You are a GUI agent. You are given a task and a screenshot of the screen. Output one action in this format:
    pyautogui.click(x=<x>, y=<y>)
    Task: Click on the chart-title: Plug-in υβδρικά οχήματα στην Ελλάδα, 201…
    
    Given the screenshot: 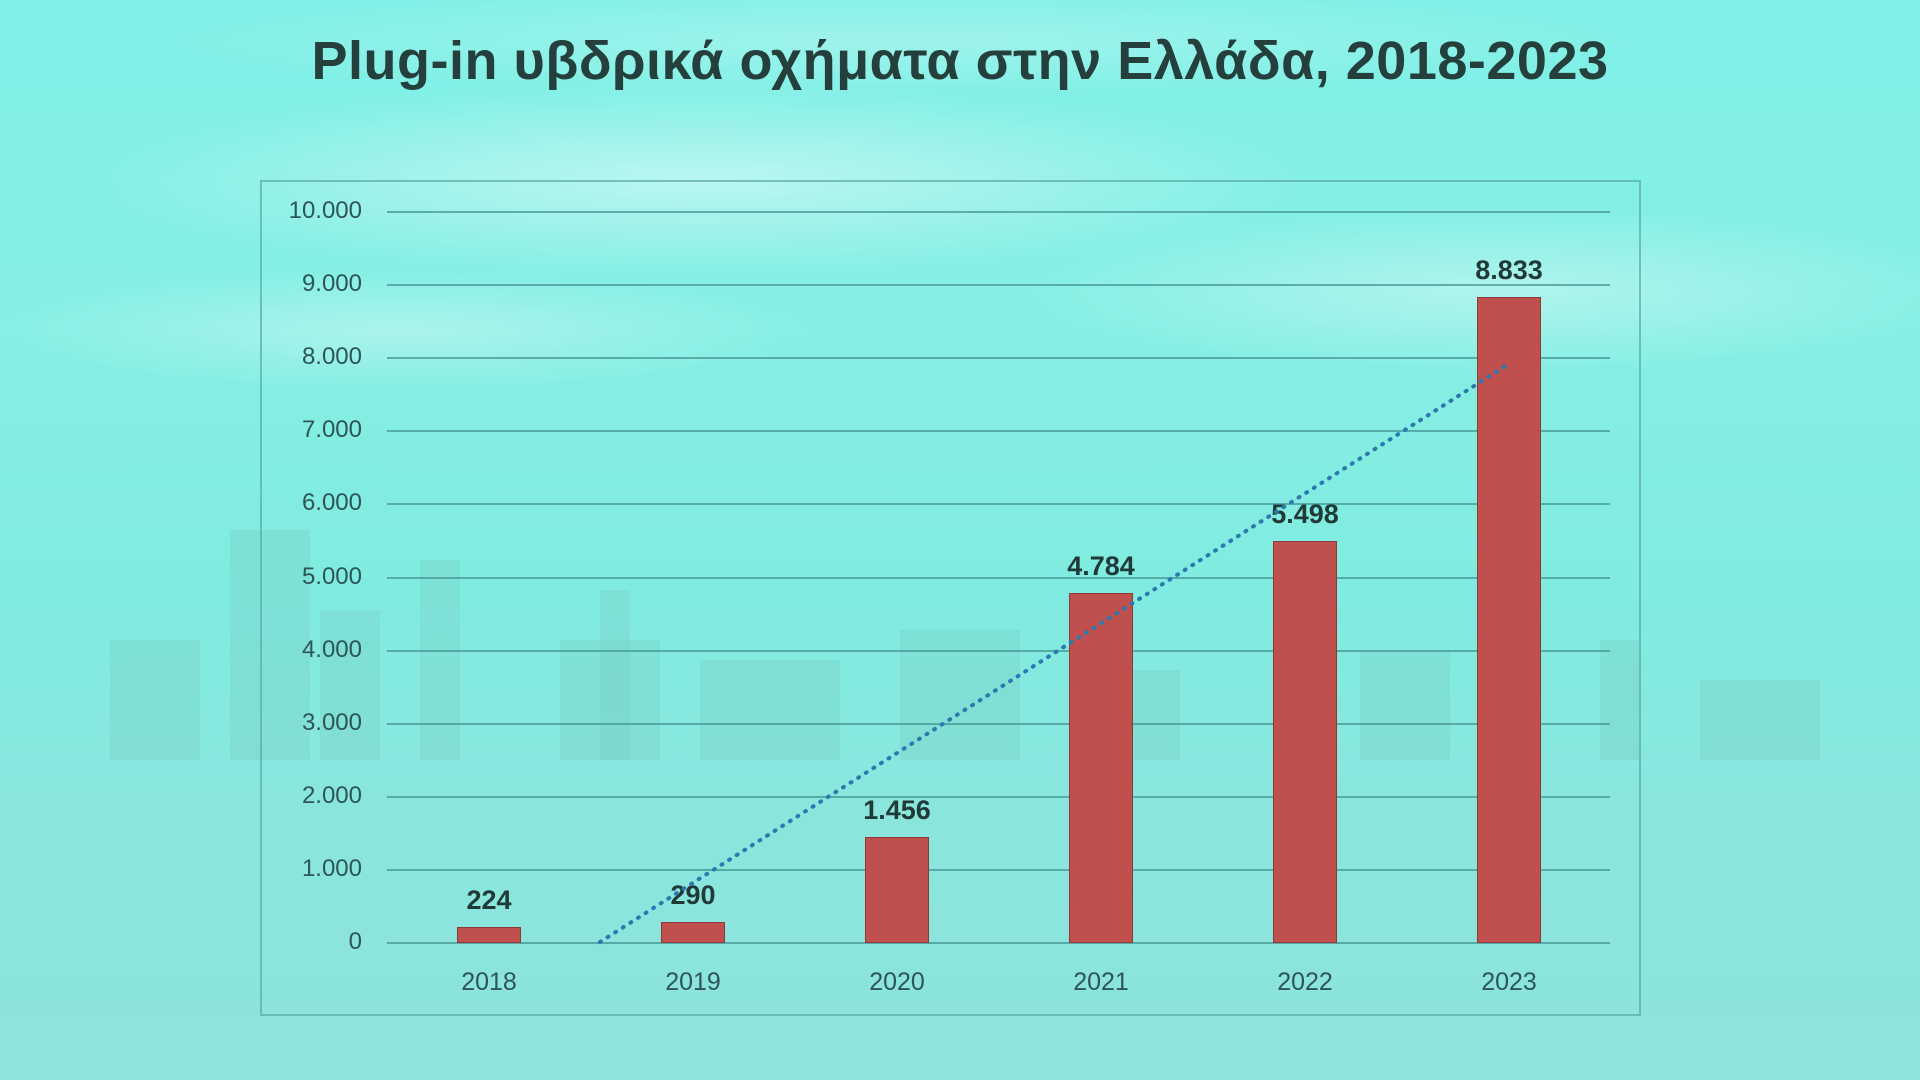 What is the action you would take?
    pyautogui.click(x=960, y=61)
    